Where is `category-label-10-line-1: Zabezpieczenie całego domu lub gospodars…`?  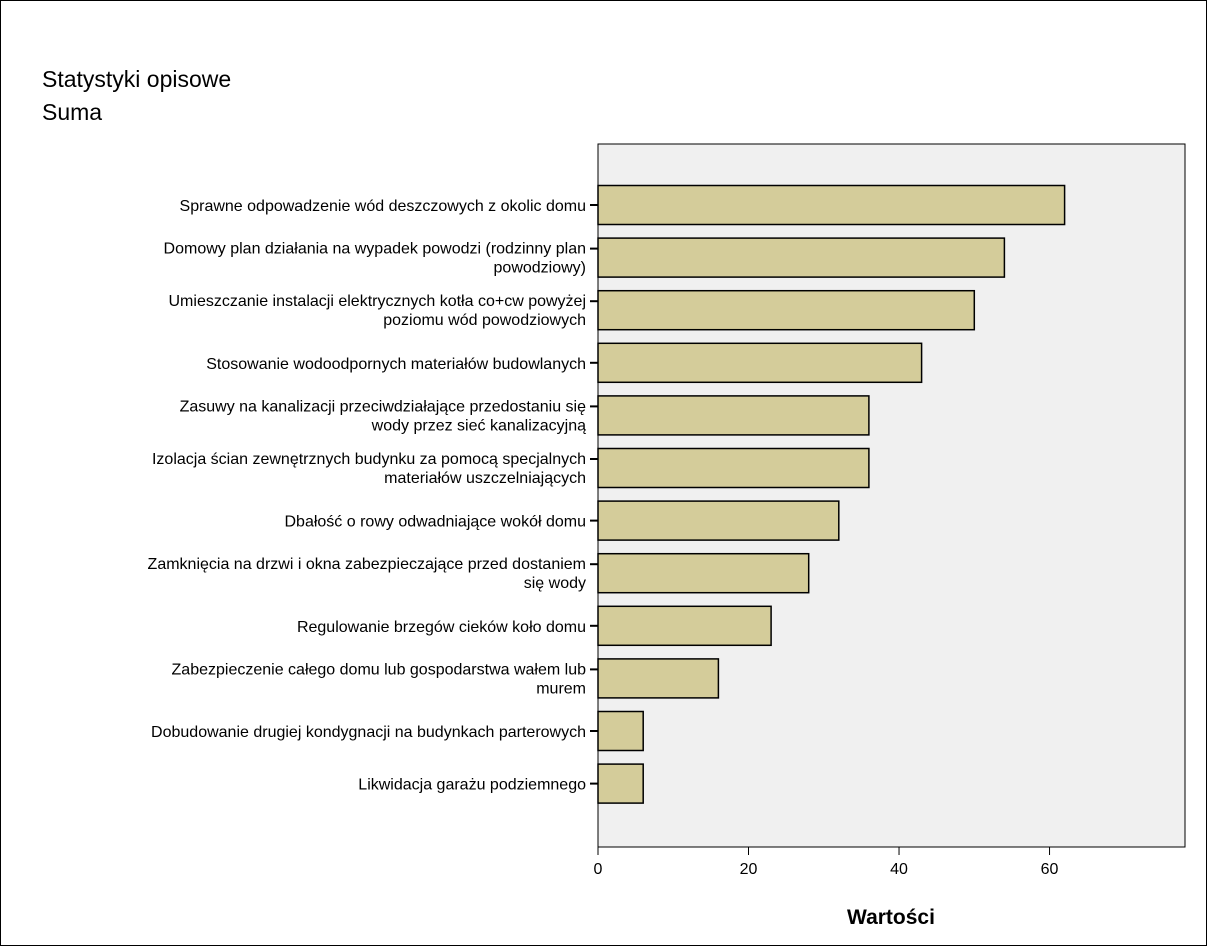
category-label-10-line-1: Zabezpieczenie całego domu lub gospodars… is located at coordinates (379, 669).